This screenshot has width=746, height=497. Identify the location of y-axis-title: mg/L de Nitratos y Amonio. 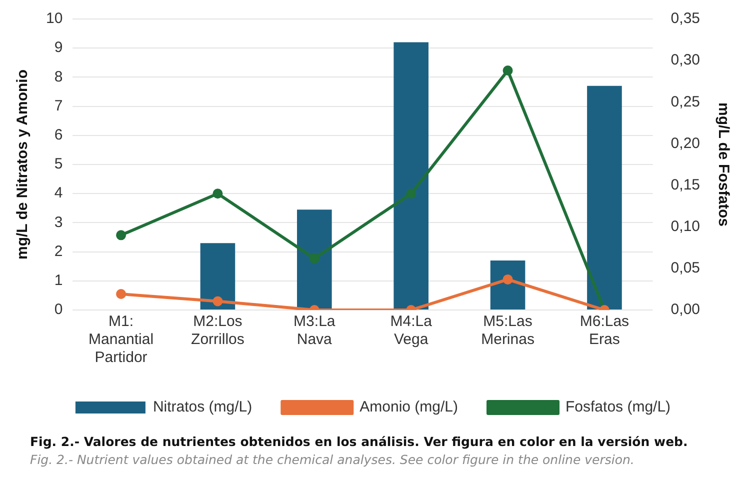
(23, 164).